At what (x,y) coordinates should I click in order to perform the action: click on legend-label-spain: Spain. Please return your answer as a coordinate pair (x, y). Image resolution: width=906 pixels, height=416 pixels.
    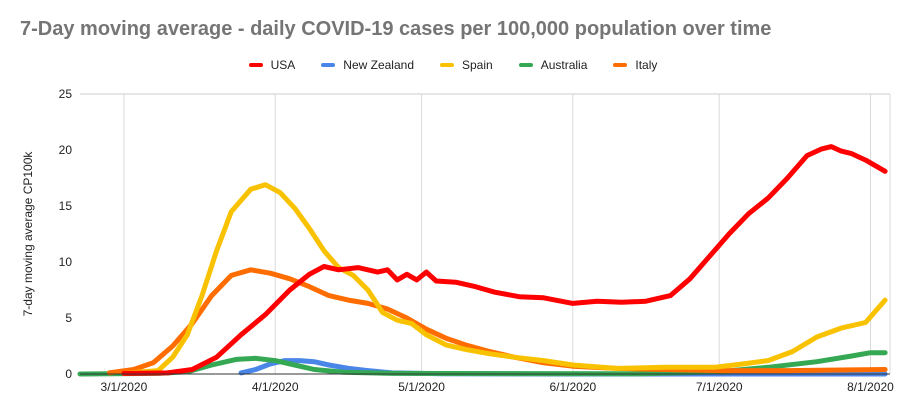
    Looking at the image, I should click on (477, 65).